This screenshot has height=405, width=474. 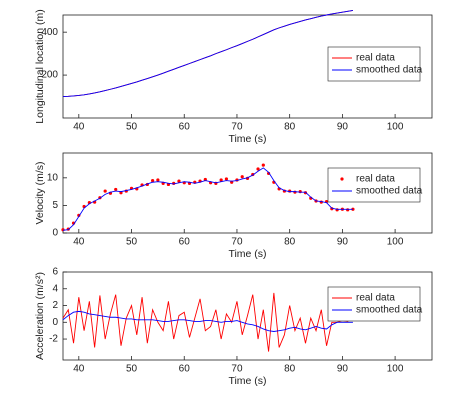 What do you see at coordinates (55, 272) in the screenshot?
I see `y-tick-label: 6` at bounding box center [55, 272].